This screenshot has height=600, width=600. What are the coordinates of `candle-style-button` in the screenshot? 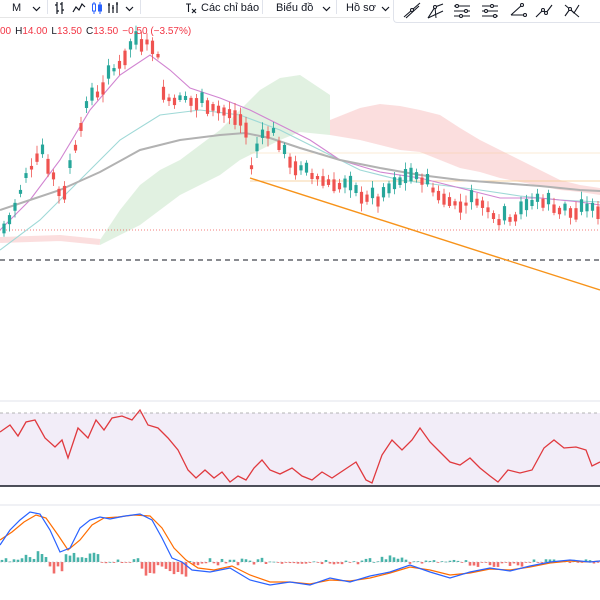 It's located at (97, 8).